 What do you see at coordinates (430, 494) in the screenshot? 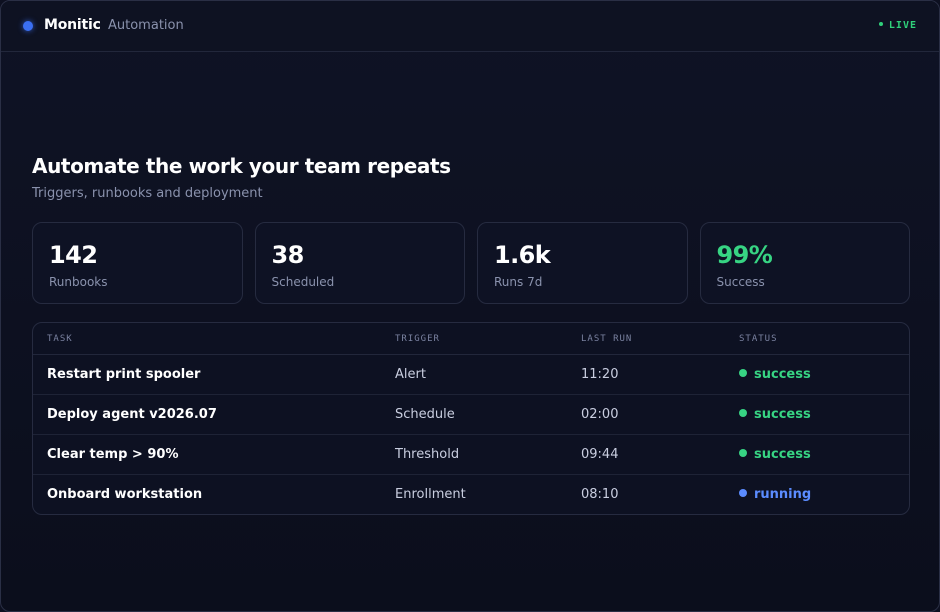
I see `task-trigger: Enrollment` at bounding box center [430, 494].